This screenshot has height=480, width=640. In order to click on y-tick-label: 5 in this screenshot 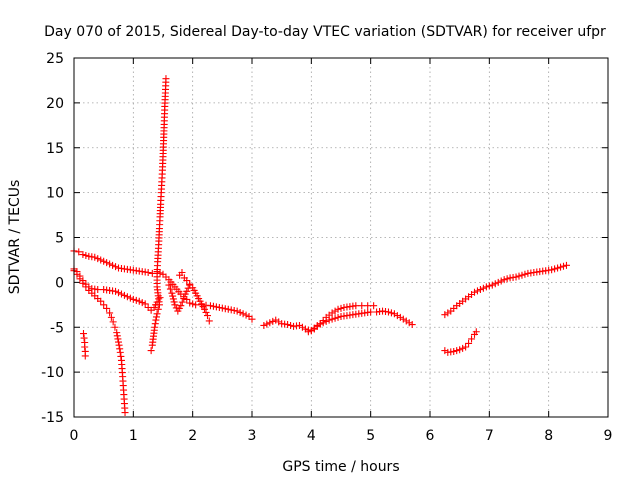, I will do `click(59, 239)`.